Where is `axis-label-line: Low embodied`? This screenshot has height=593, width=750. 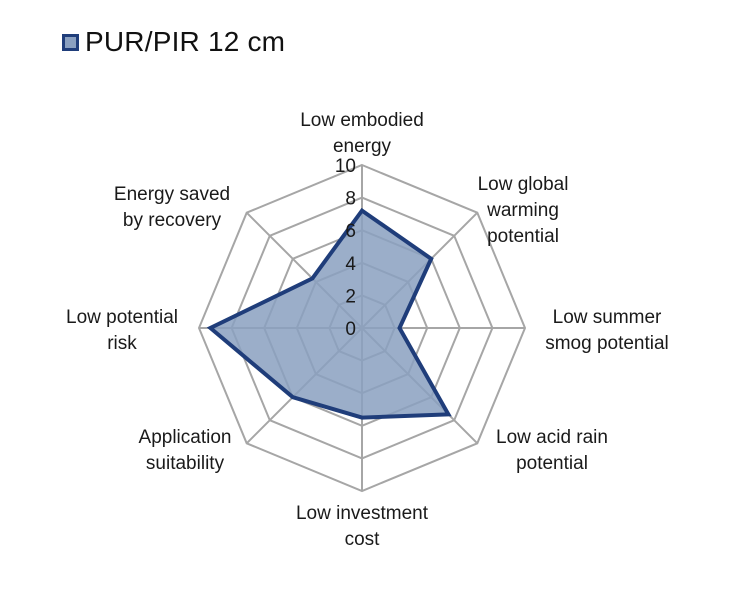
axis-label-line: Low embodied is located at coordinates (362, 120).